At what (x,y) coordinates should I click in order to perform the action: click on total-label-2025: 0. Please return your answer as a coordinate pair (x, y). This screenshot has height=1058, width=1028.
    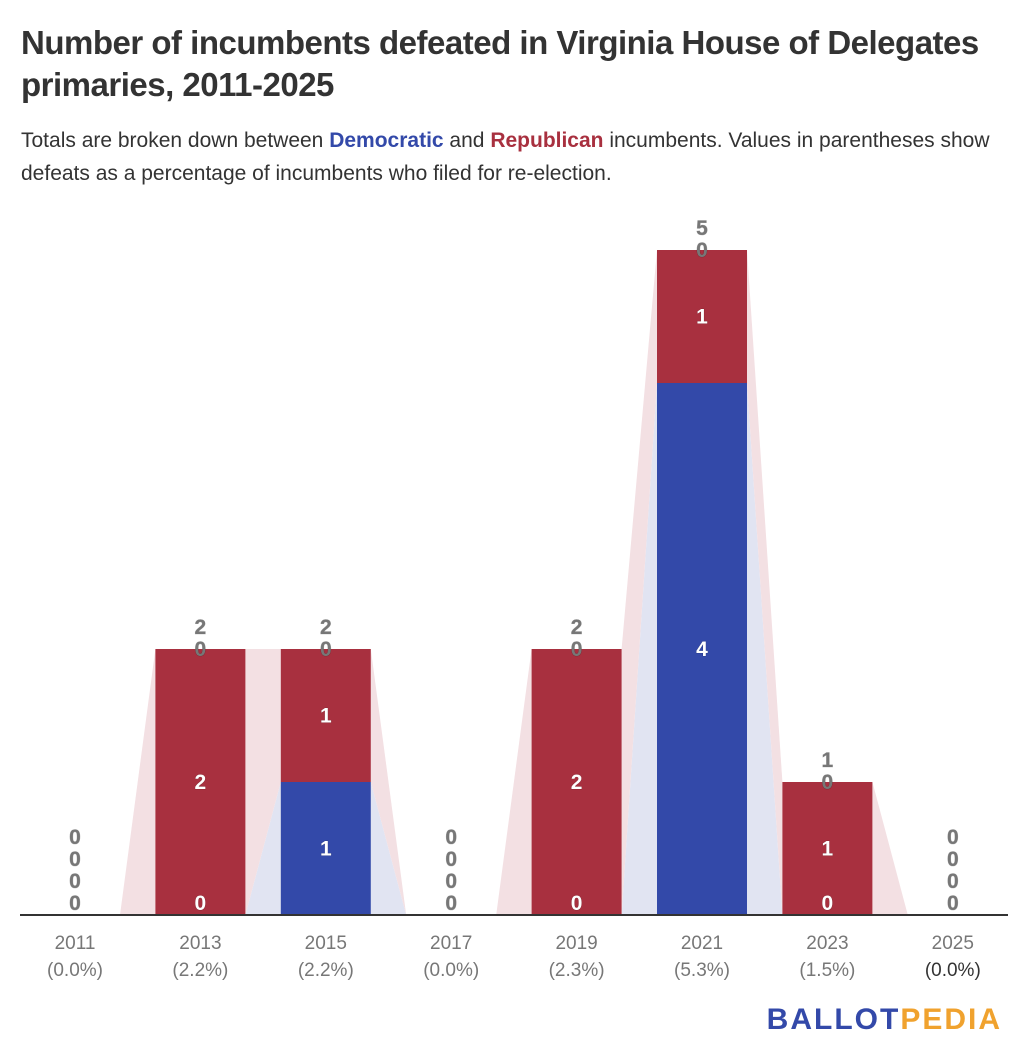
    Looking at the image, I should click on (953, 837).